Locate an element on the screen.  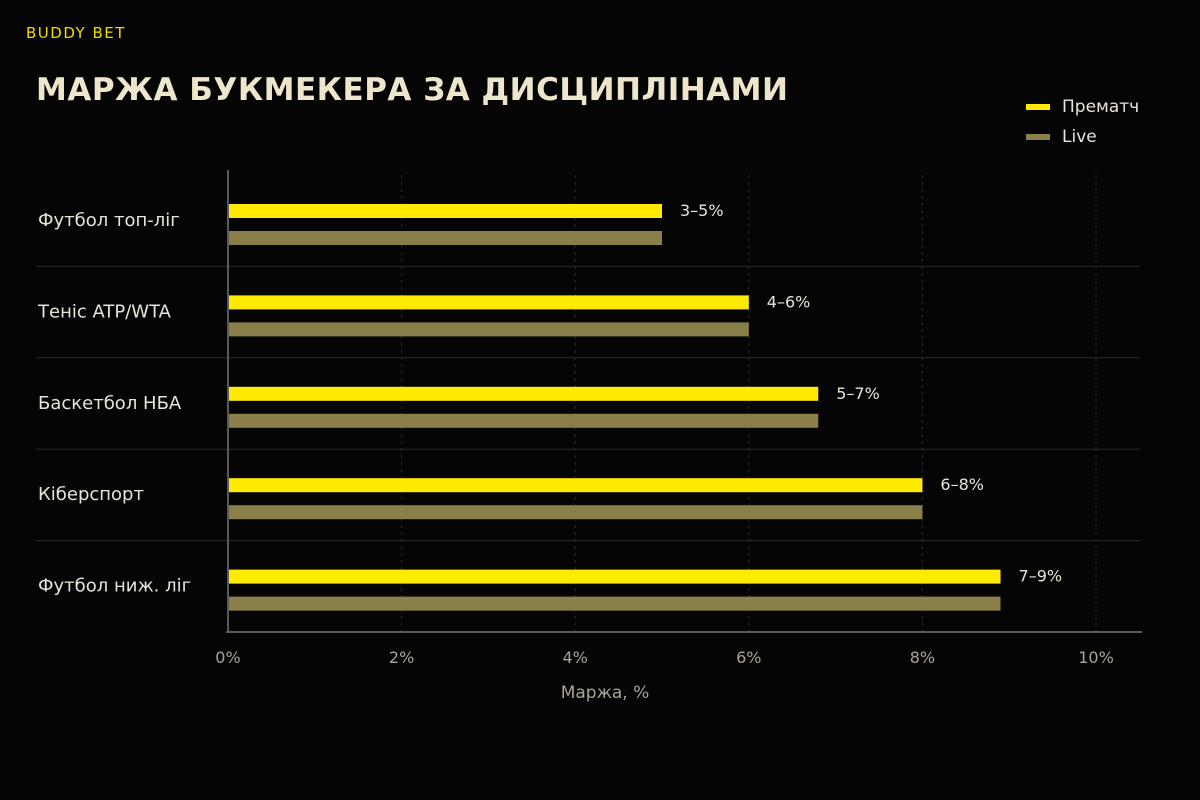
x-axis-label: Маржа, % is located at coordinates (605, 693).